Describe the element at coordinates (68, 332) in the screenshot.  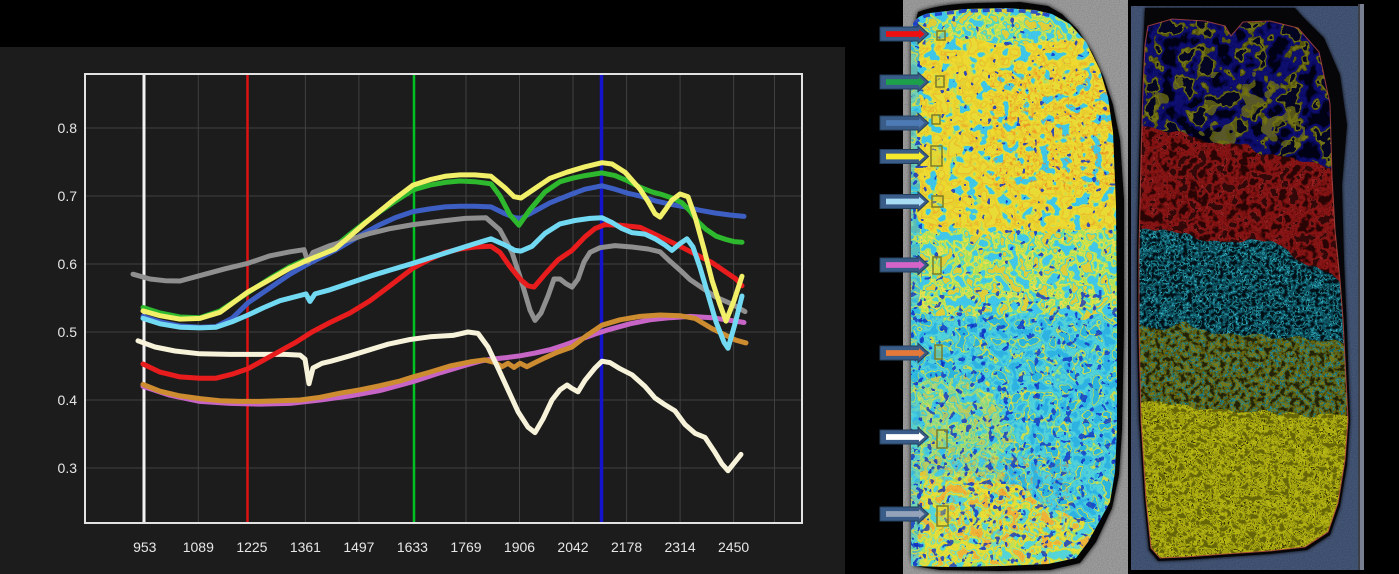
I see `svg-text: 0.5` at that location.